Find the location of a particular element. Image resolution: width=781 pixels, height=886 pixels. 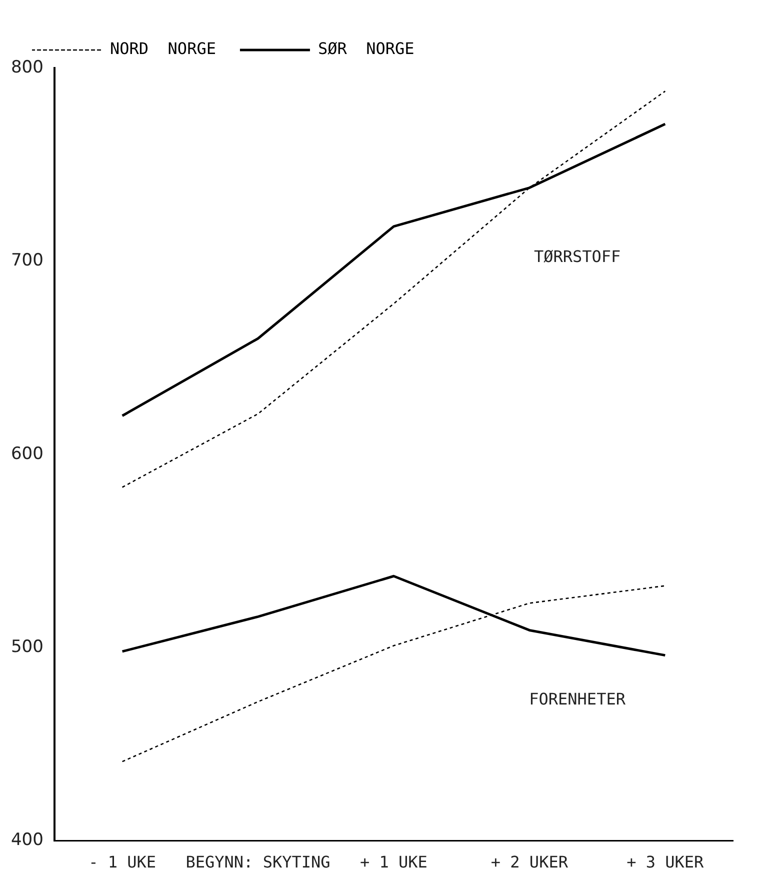

x-tick-label: + 1 UKE is located at coordinates (394, 862).